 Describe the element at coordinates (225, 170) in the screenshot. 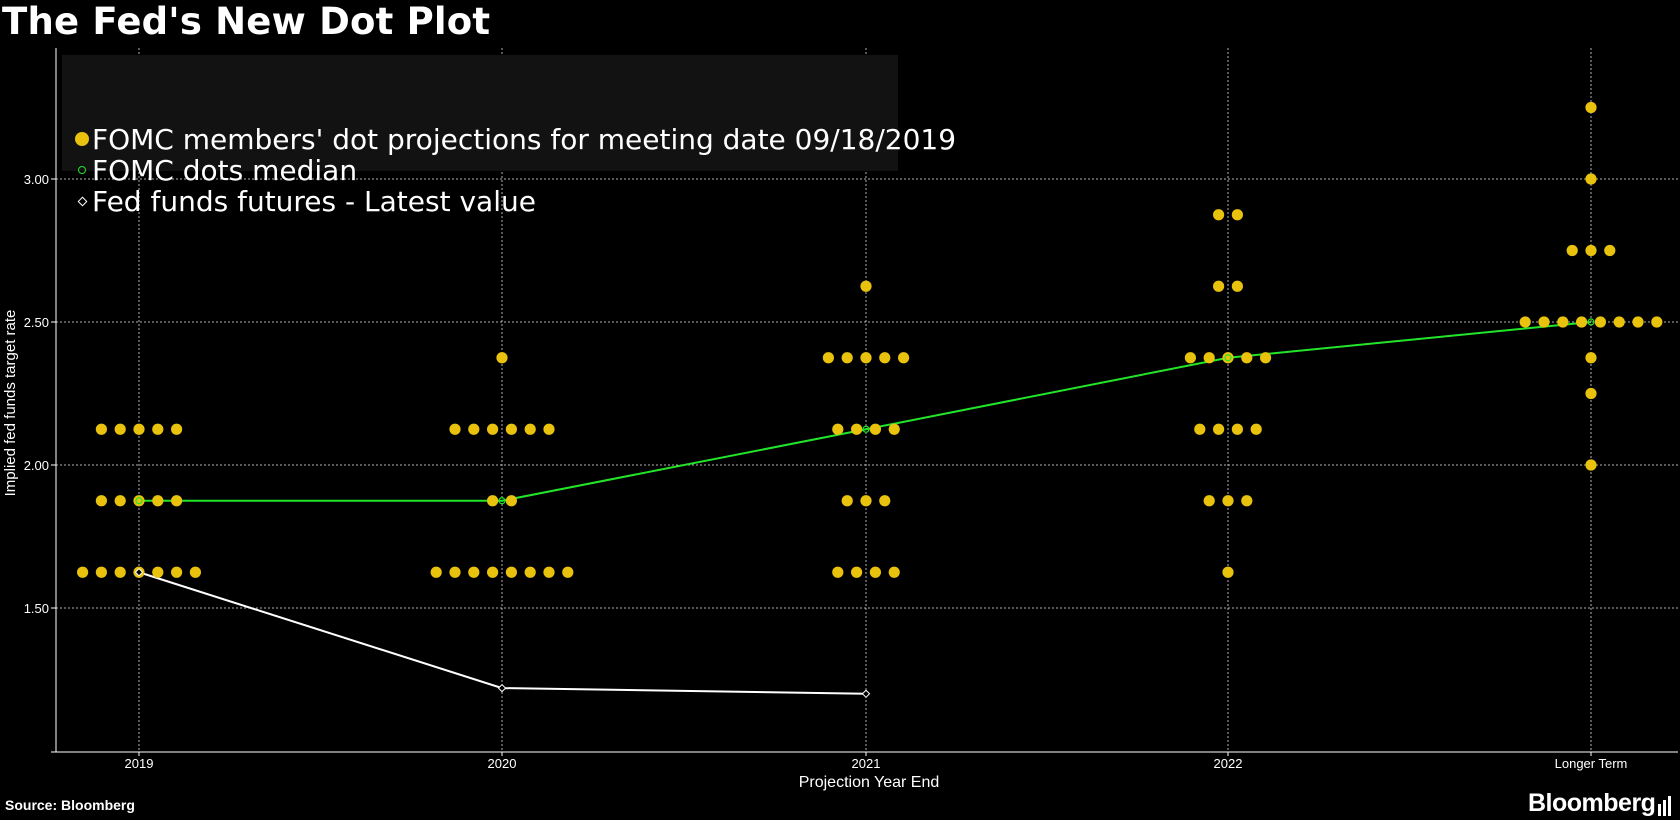

I see `legend-label-median: FOMC dots median` at that location.